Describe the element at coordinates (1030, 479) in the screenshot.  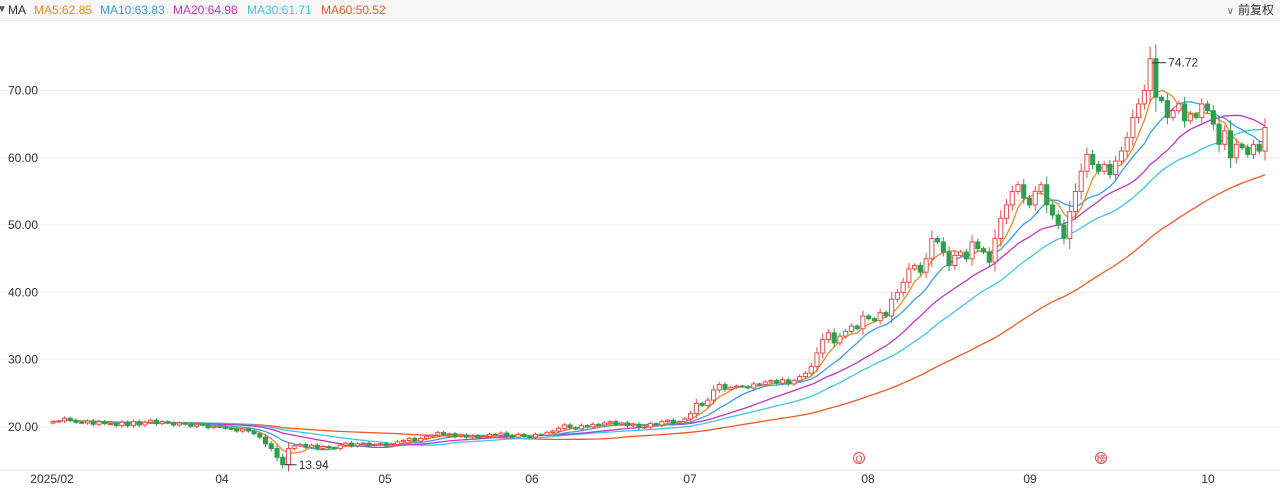
I see `x-tick-label: 09` at that location.